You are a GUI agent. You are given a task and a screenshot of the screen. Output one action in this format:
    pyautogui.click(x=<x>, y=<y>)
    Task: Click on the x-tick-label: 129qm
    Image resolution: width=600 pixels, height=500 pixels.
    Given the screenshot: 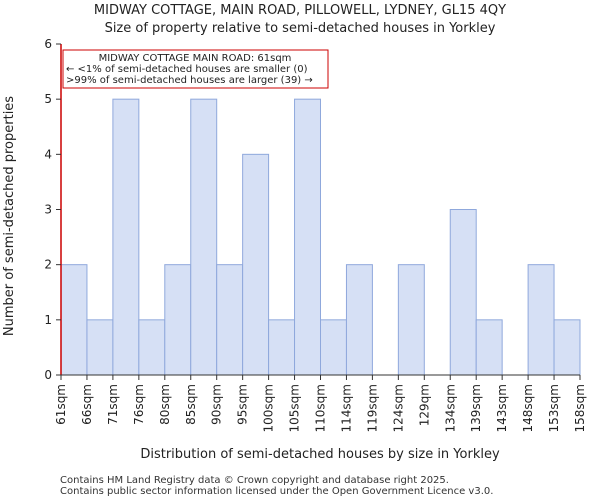 What is the action you would take?
    pyautogui.click(x=424, y=405)
    